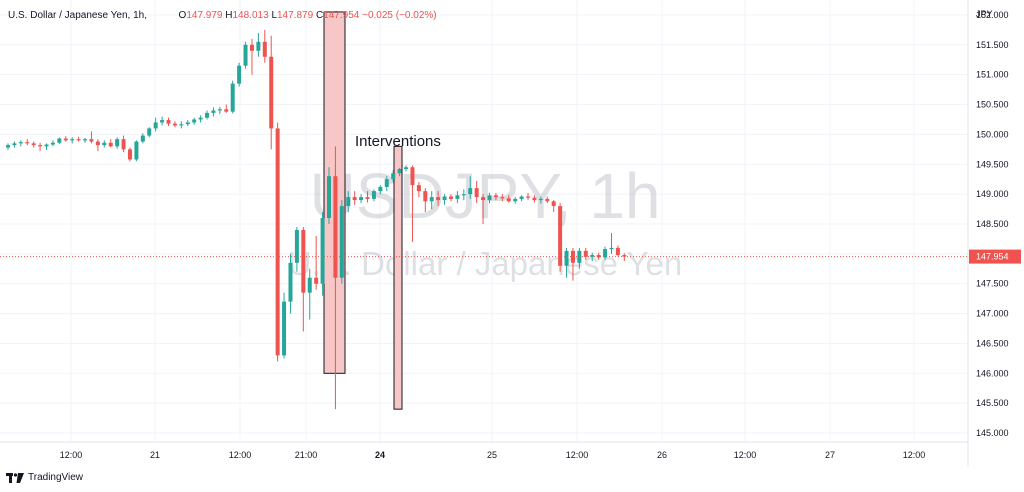  What do you see at coordinates (341, 15) in the screenshot?
I see `close-value: 147.954` at bounding box center [341, 15].